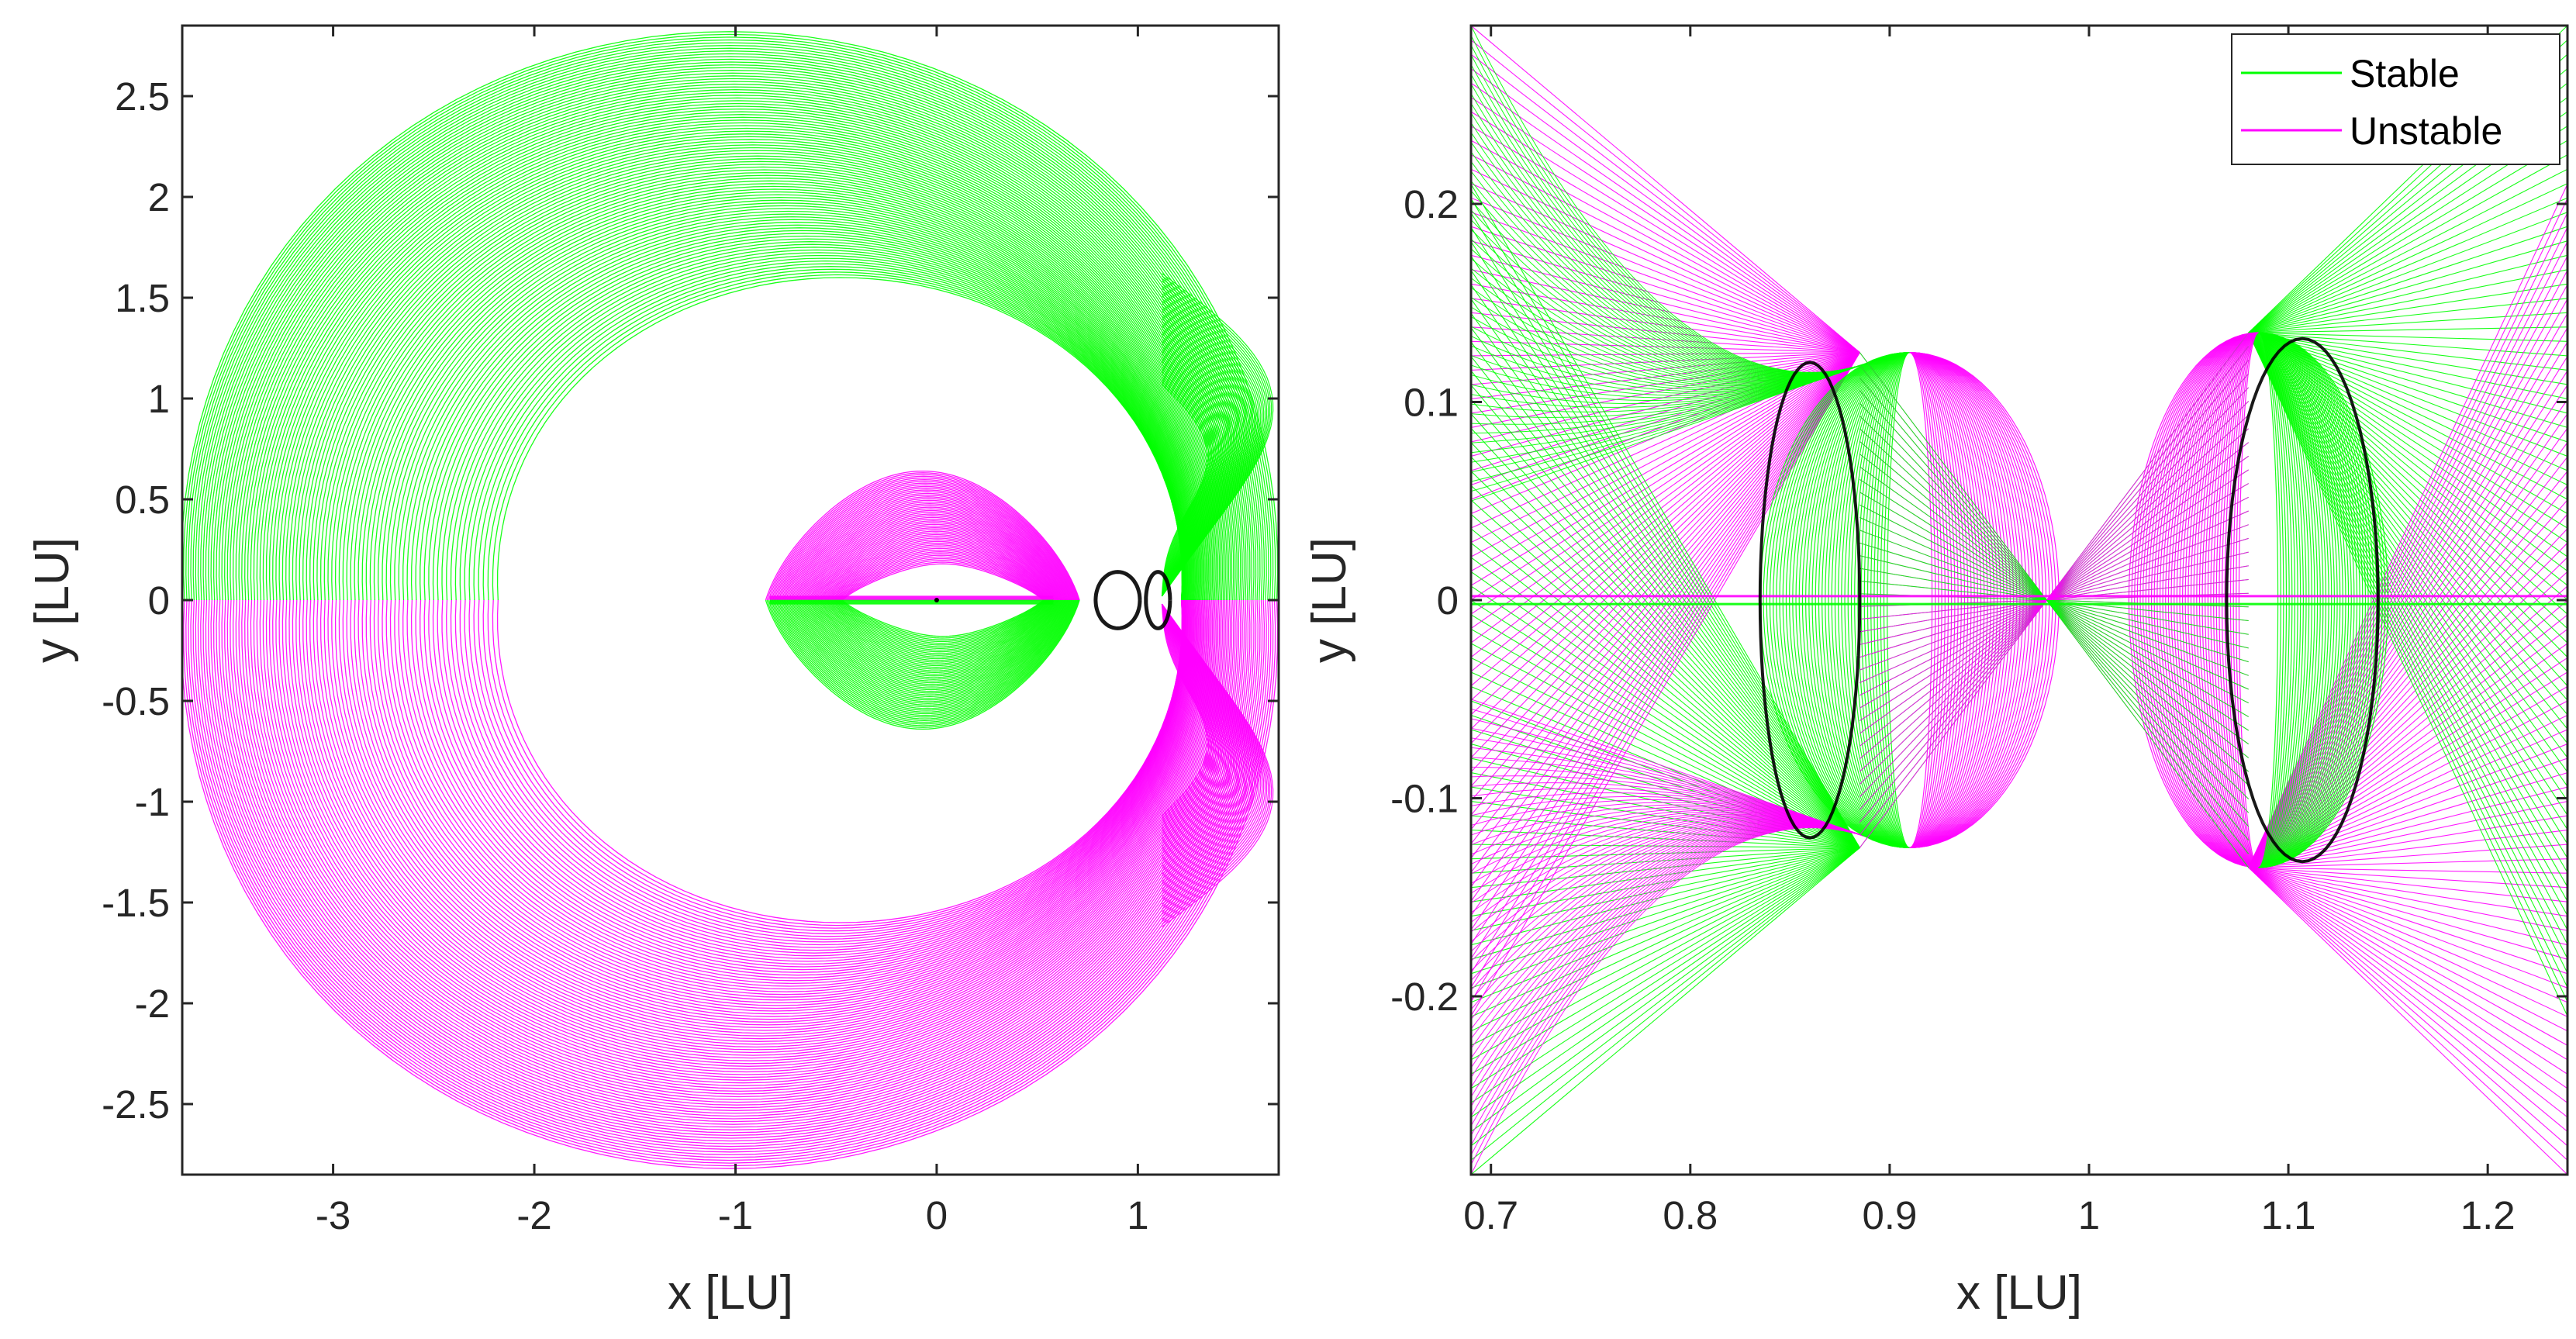 Image resolution: width=2576 pixels, height=1339 pixels. I want to click on right-y-tick-label: 0.1, so click(1431, 402).